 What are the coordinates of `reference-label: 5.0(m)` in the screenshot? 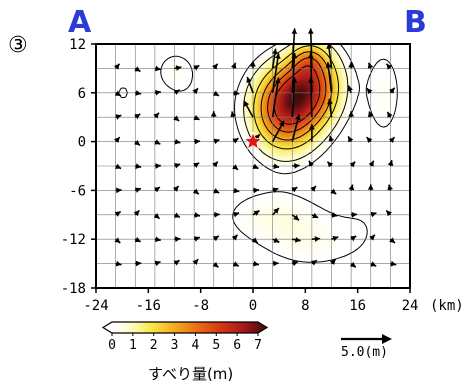 It's located at (364, 352).